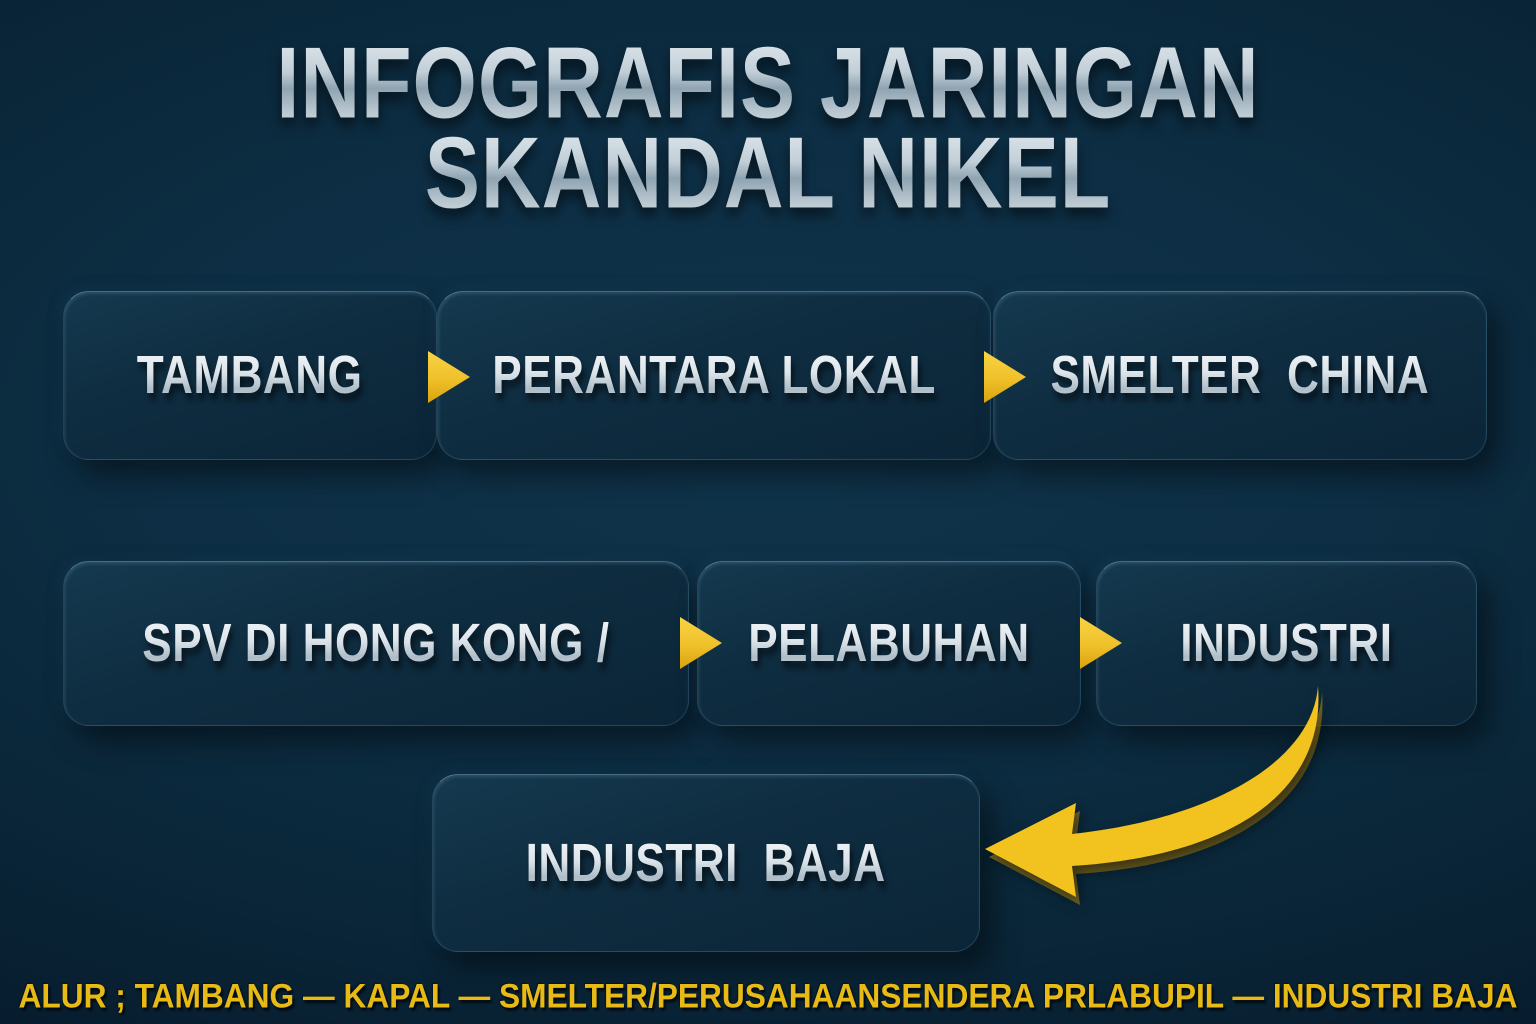 Image resolution: width=1536 pixels, height=1024 pixels. I want to click on flow-box-label: SPV DI HONG KONG /, so click(376, 643).